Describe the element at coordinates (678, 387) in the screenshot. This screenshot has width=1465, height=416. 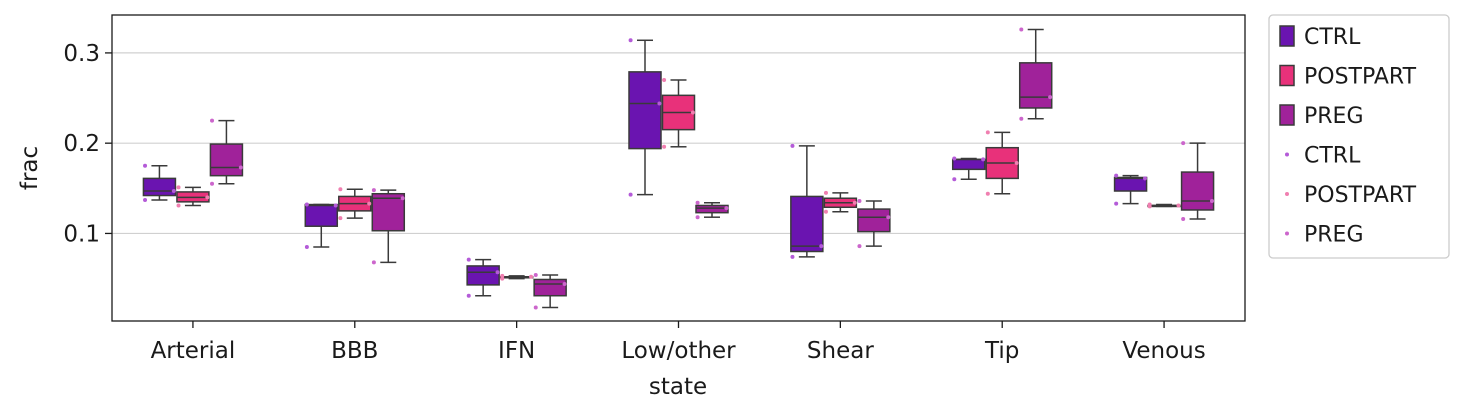
I see `x-axis-label: state` at that location.